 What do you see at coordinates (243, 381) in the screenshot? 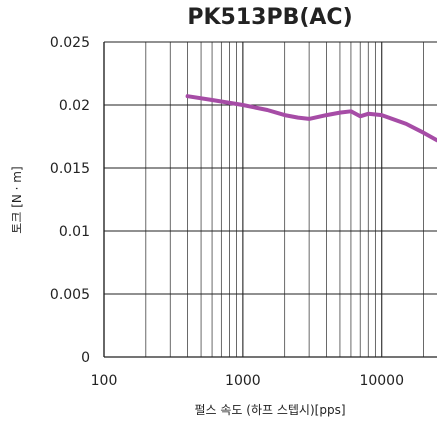
I see `x-tick-label: 1000` at bounding box center [243, 381].